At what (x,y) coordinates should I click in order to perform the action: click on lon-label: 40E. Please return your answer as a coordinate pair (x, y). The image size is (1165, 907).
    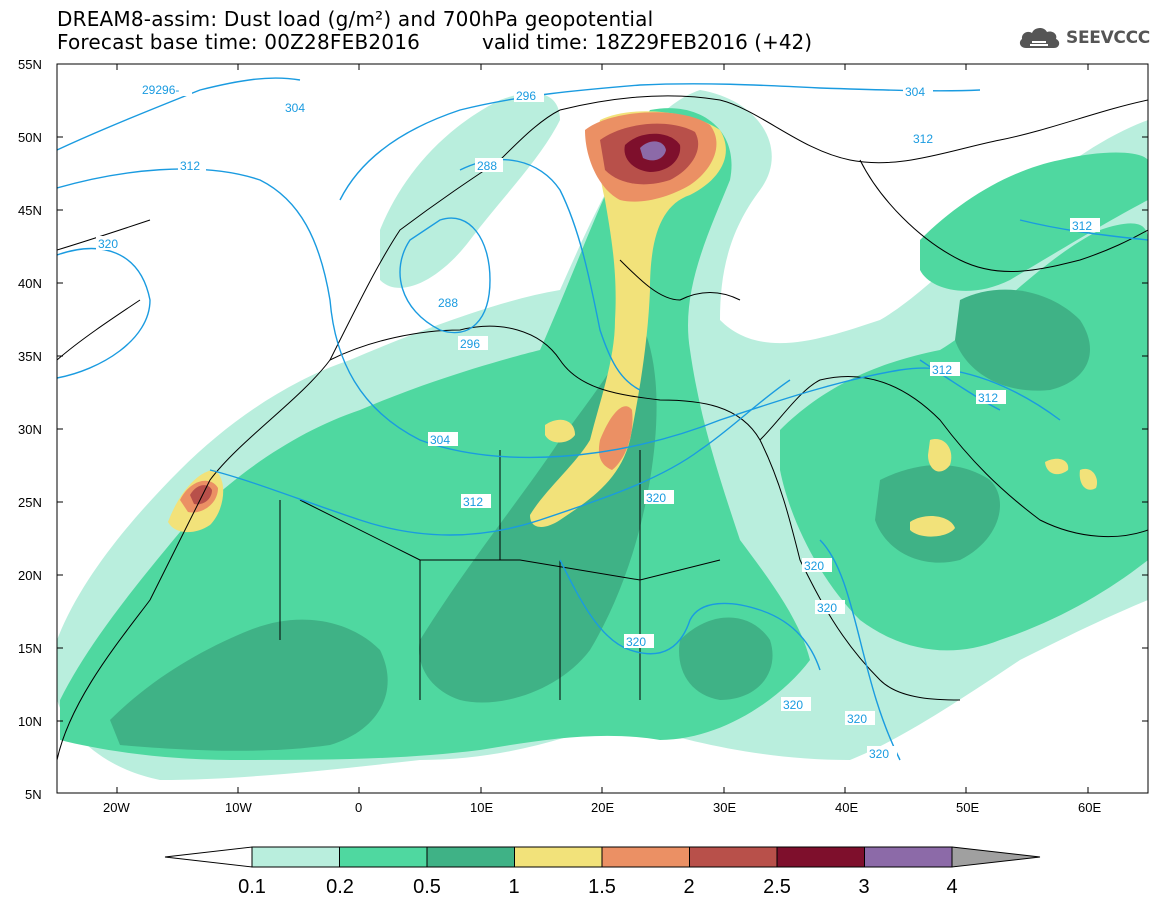
    Looking at the image, I should click on (846, 807).